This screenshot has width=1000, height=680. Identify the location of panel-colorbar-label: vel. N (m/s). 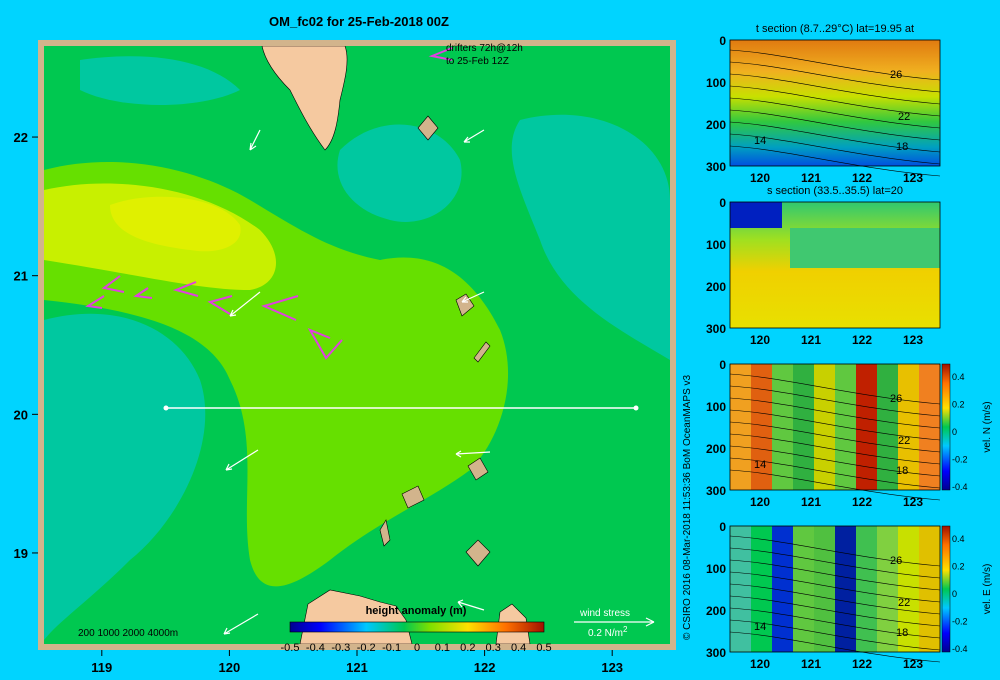
(987, 426).